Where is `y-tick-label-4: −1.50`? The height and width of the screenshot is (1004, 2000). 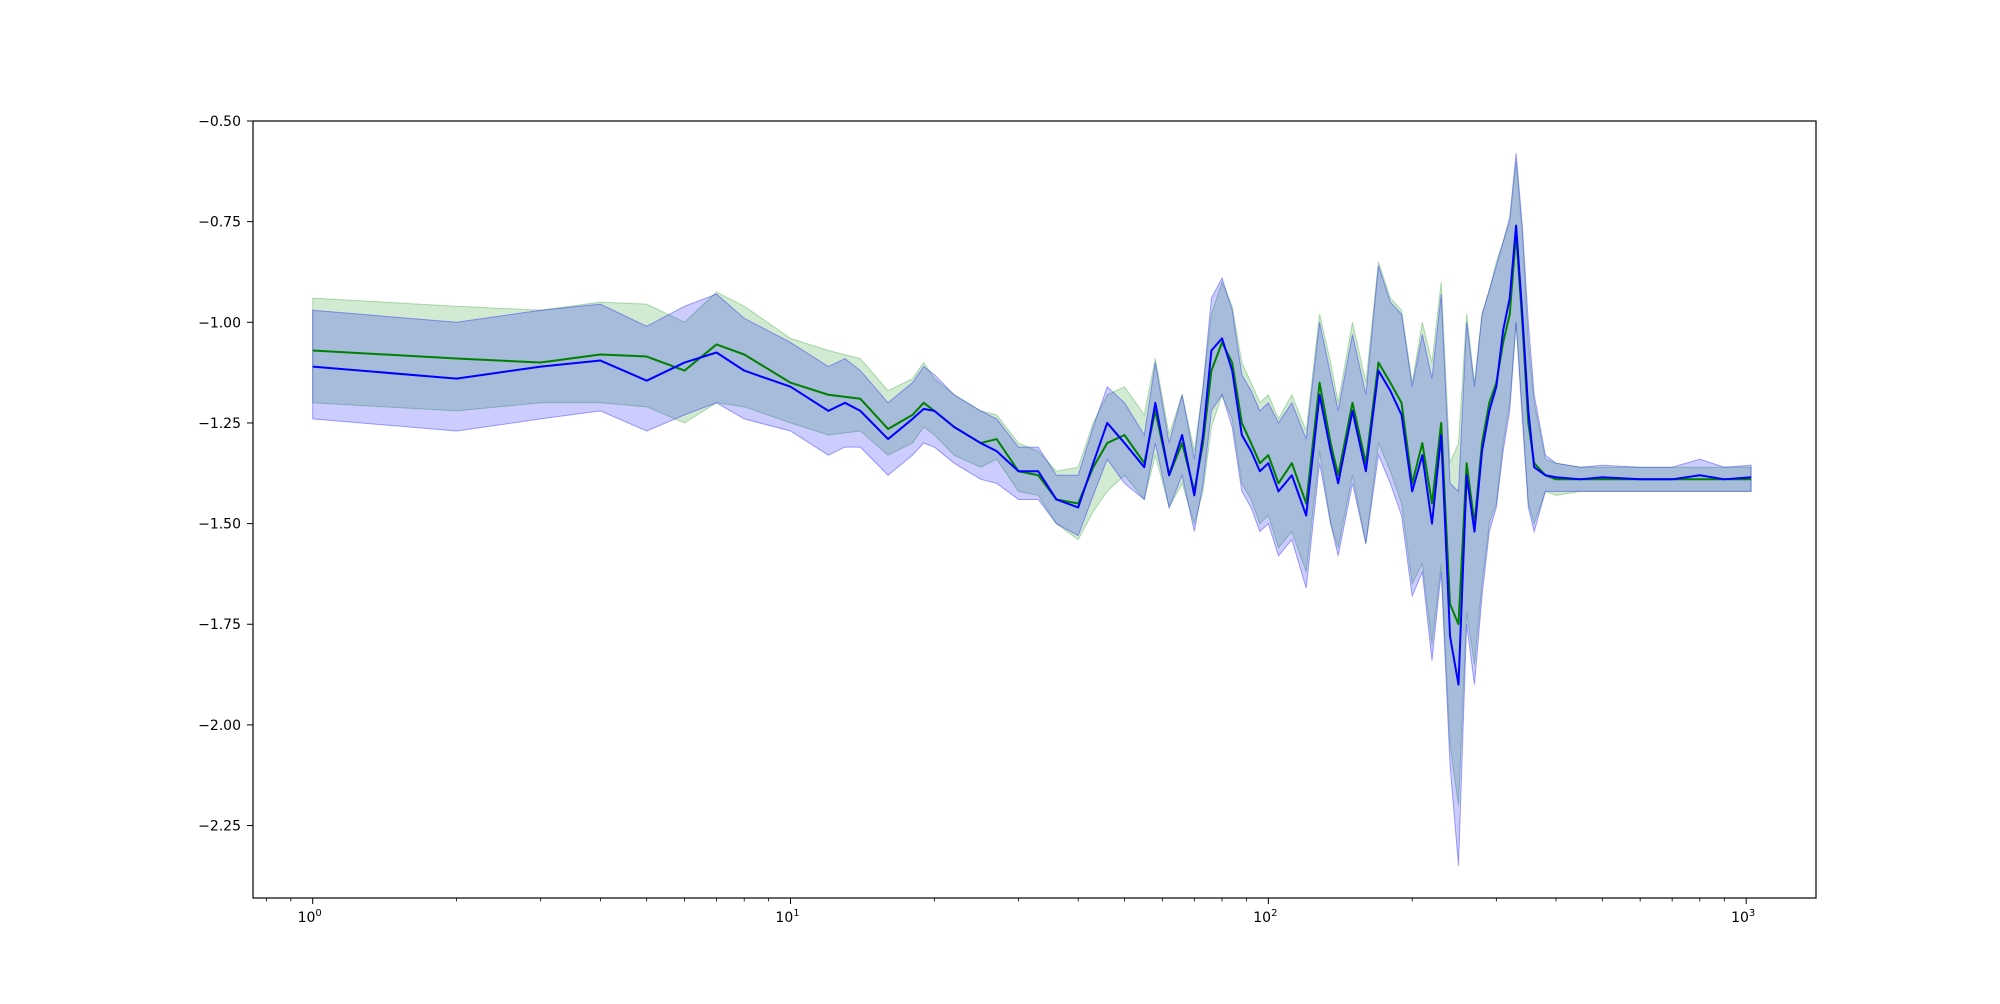
y-tick-label-4: −1.50 is located at coordinates (219, 525).